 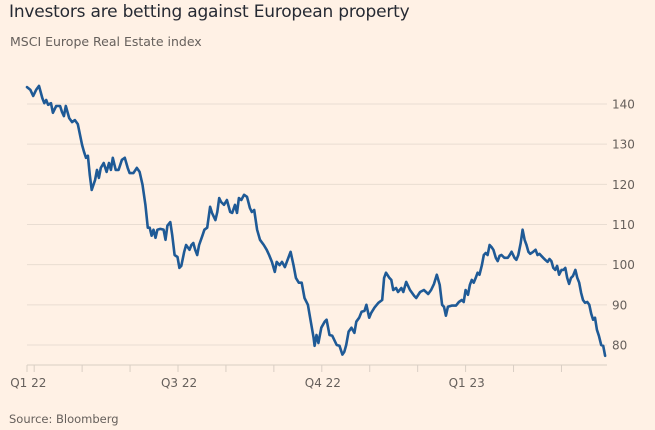 I want to click on x-axis: Q1 22 Q3 22 Q4 22 Q1 23, so click(x=308, y=377).